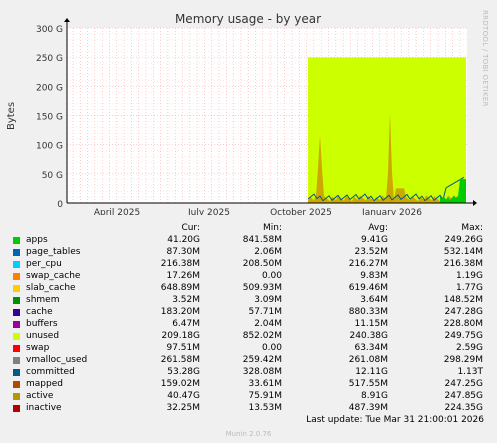 The width and height of the screenshot is (497, 443). I want to click on legend-cur: 32.25M, so click(183, 408).